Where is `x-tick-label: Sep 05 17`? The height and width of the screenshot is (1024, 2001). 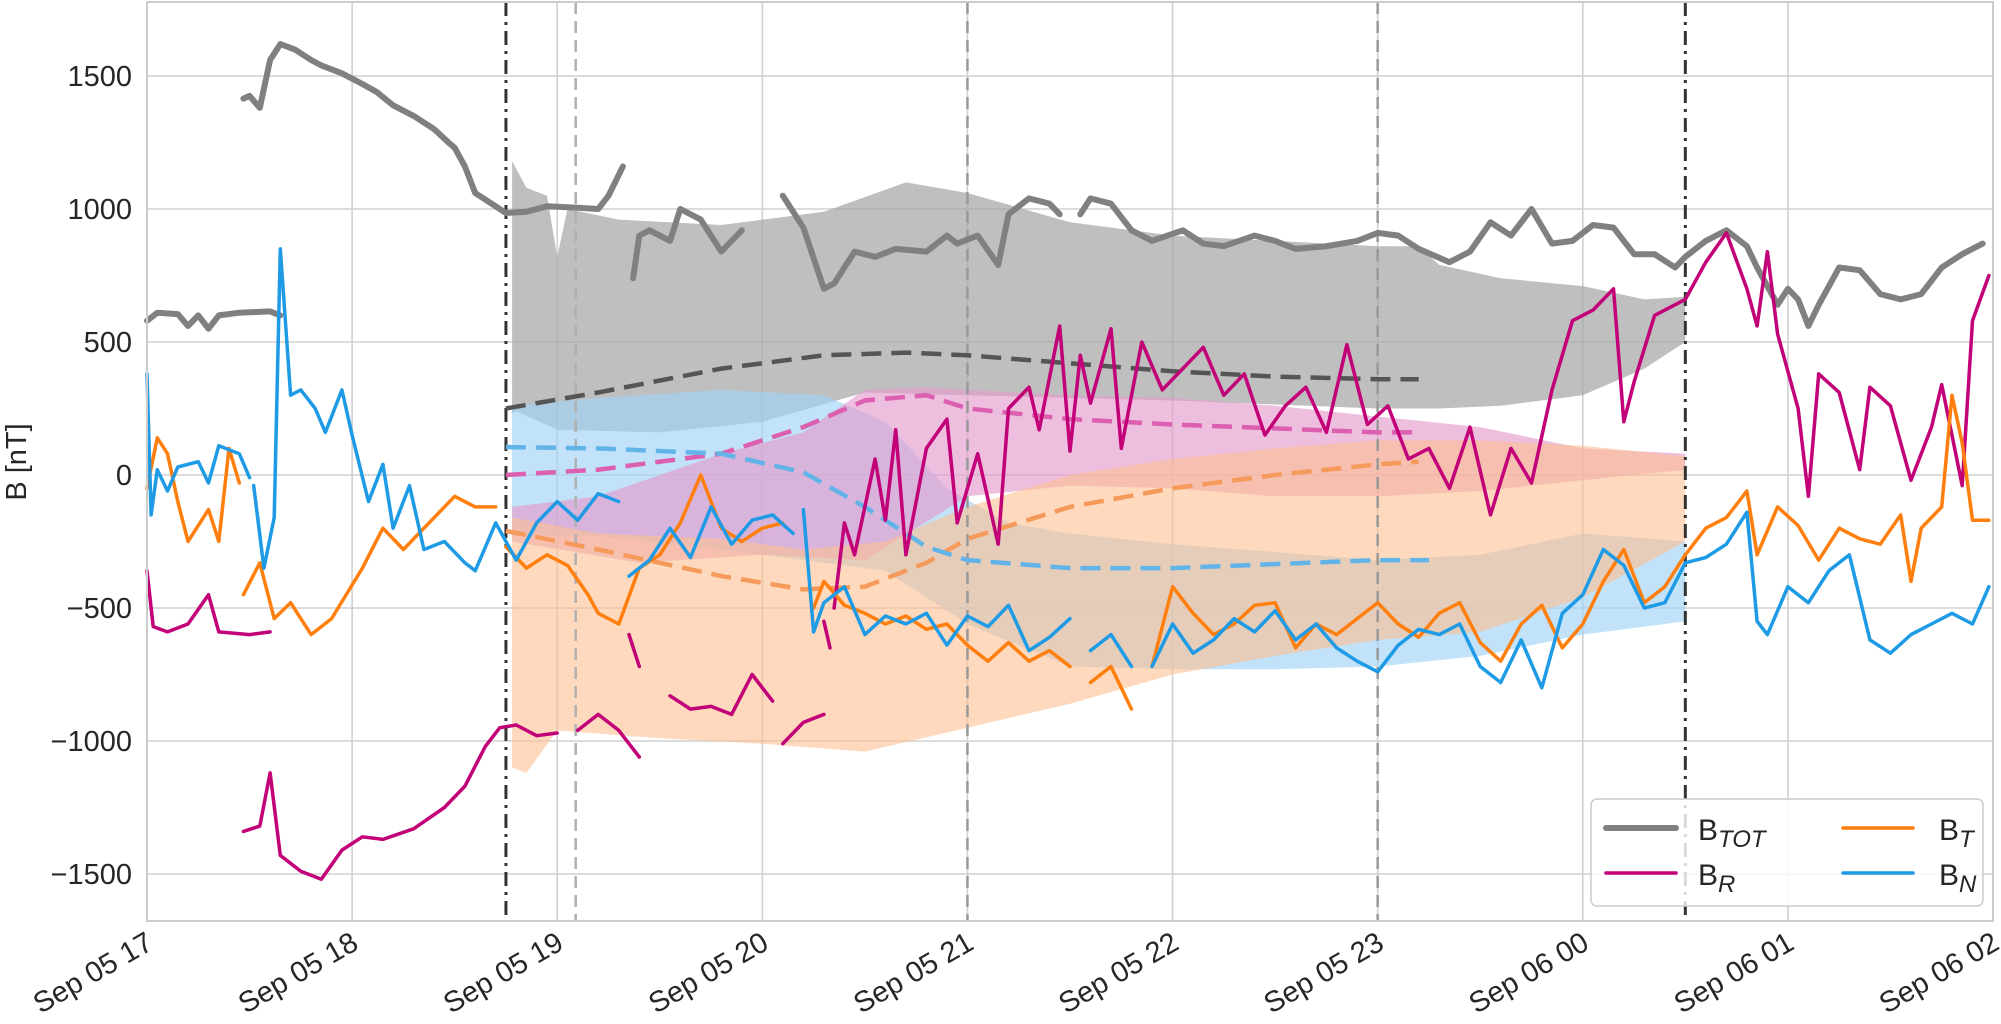 x-tick-label: Sep 05 17 is located at coordinates (93, 972).